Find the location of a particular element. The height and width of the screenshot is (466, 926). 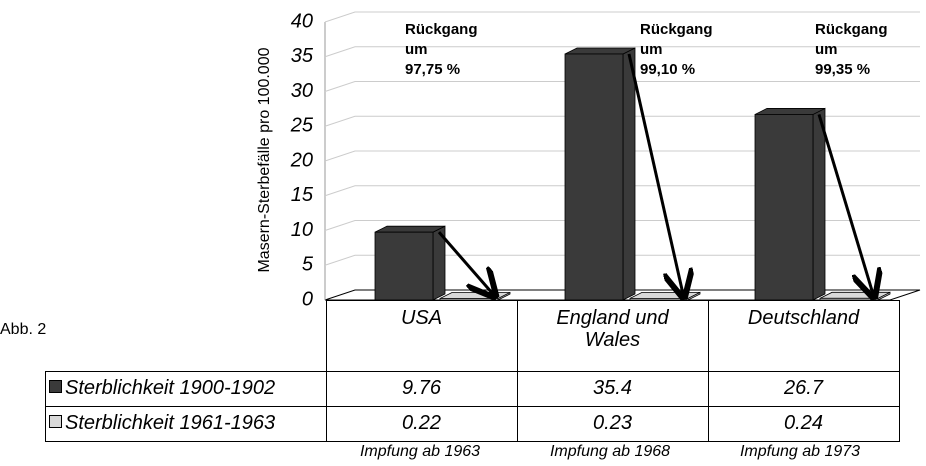

y-tick-label: 10 is located at coordinates (302, 230).